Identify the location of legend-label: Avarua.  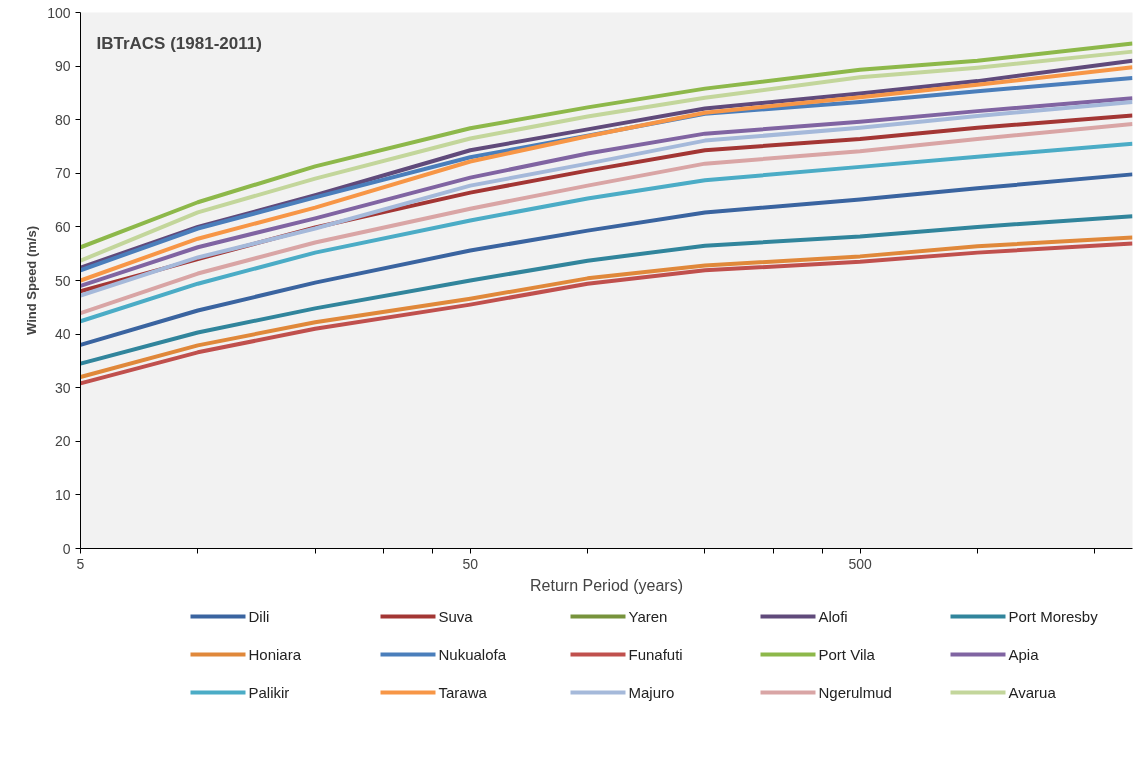
(1032, 692).